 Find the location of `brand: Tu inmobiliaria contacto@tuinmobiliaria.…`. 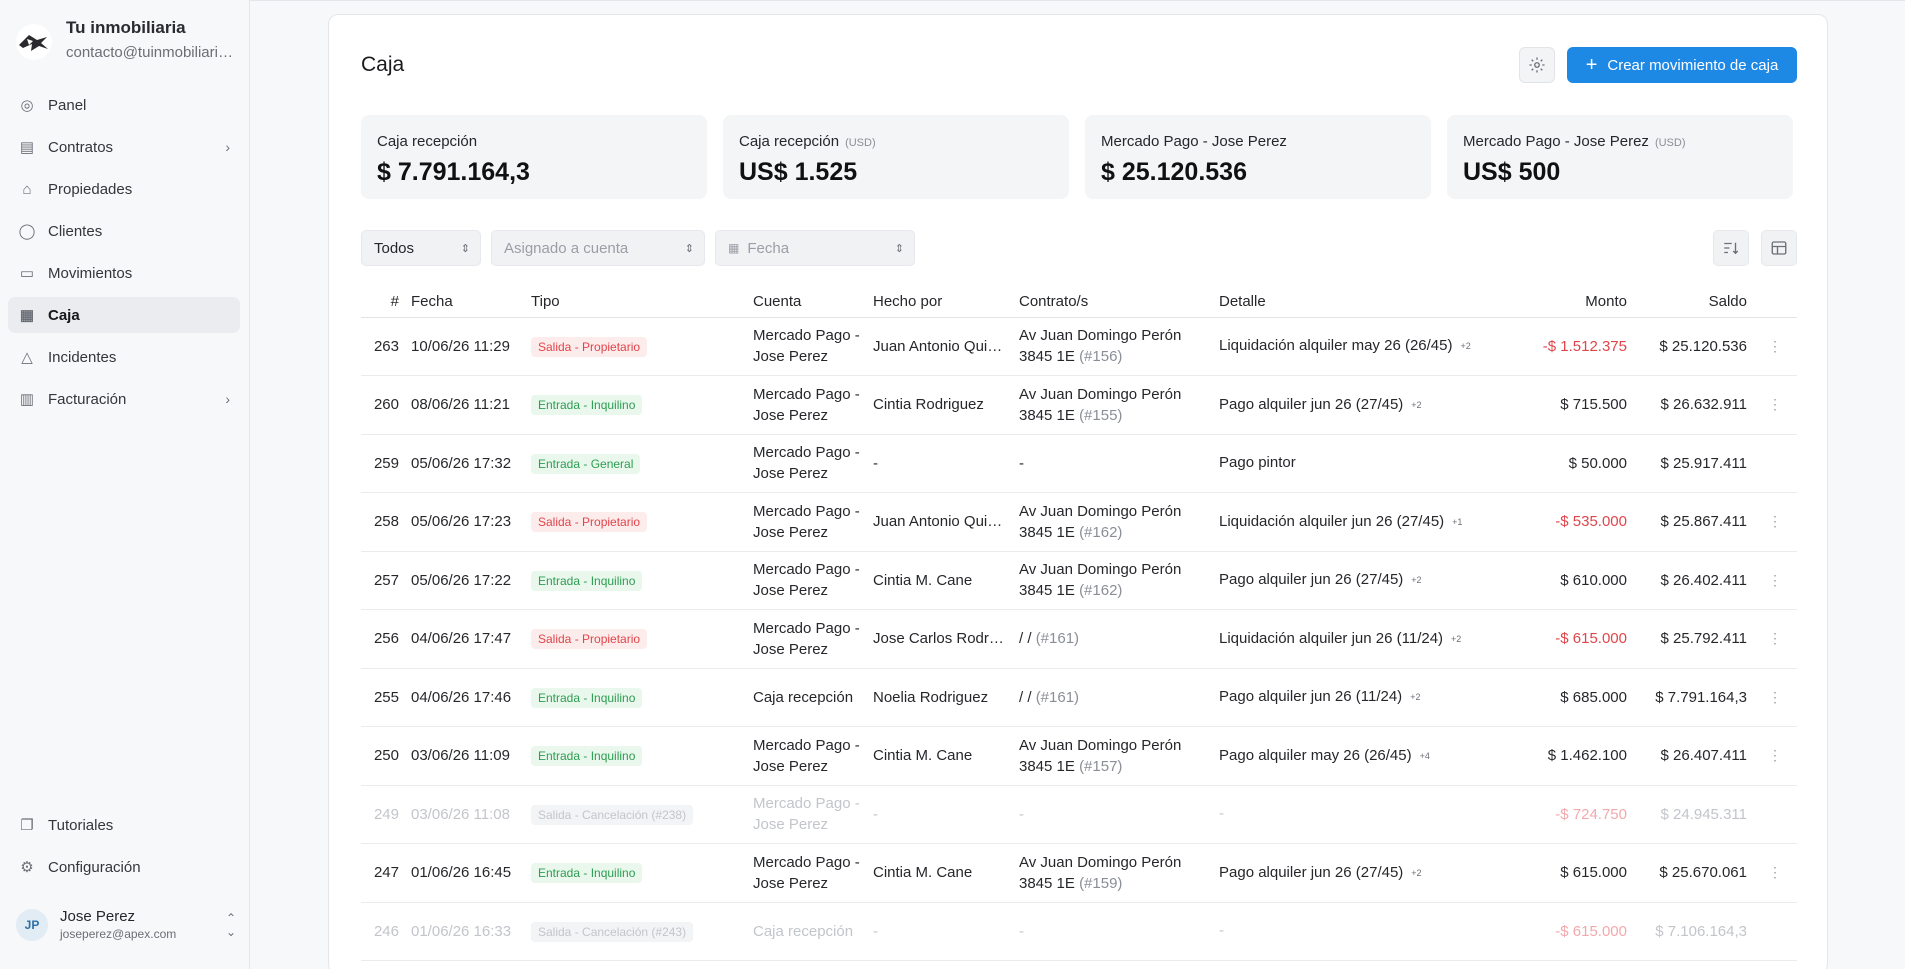

brand: Tu inmobiliaria contacto@tuinmobiliaria.… is located at coordinates (126, 39).